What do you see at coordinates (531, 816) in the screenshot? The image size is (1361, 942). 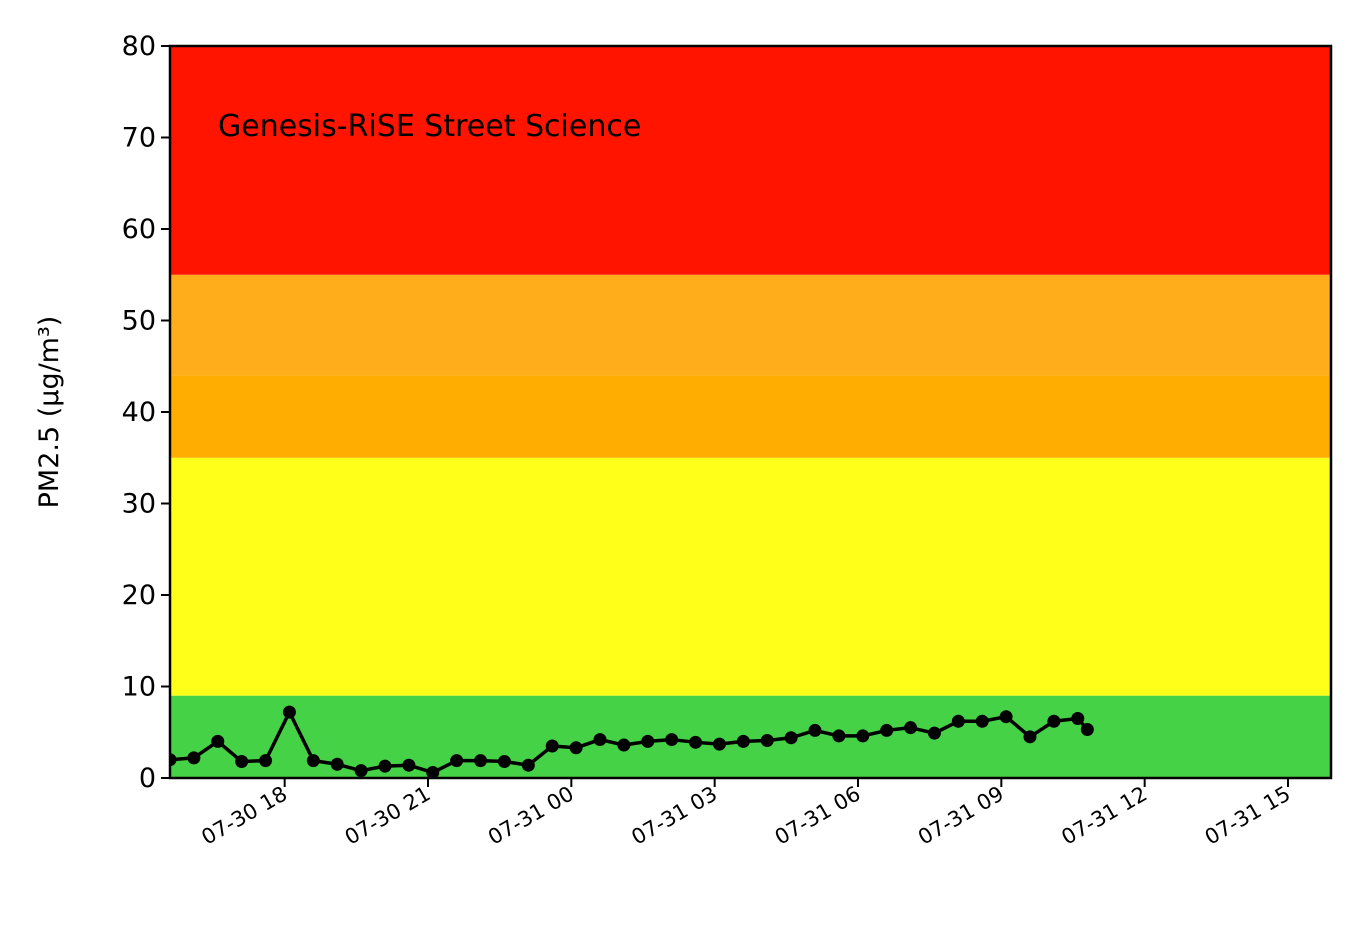 I see `x-tick-label: 07-31 00` at bounding box center [531, 816].